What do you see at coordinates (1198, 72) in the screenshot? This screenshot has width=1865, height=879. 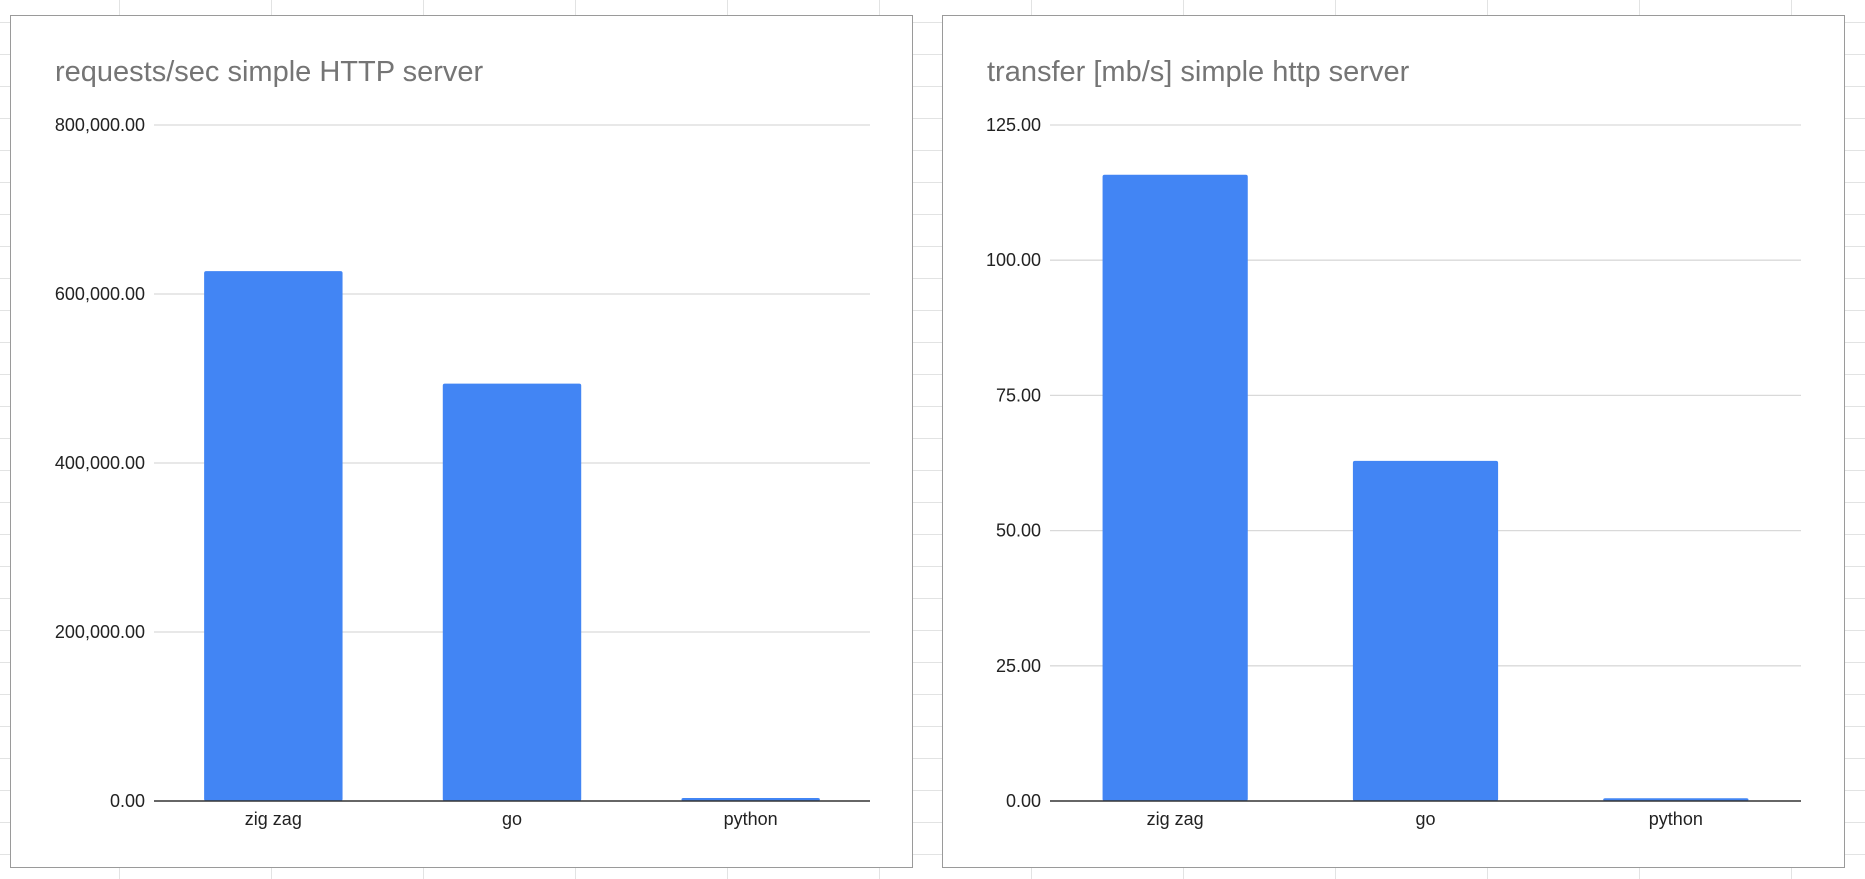 I see `chart-title: transfer [mb/s] simple http server` at bounding box center [1198, 72].